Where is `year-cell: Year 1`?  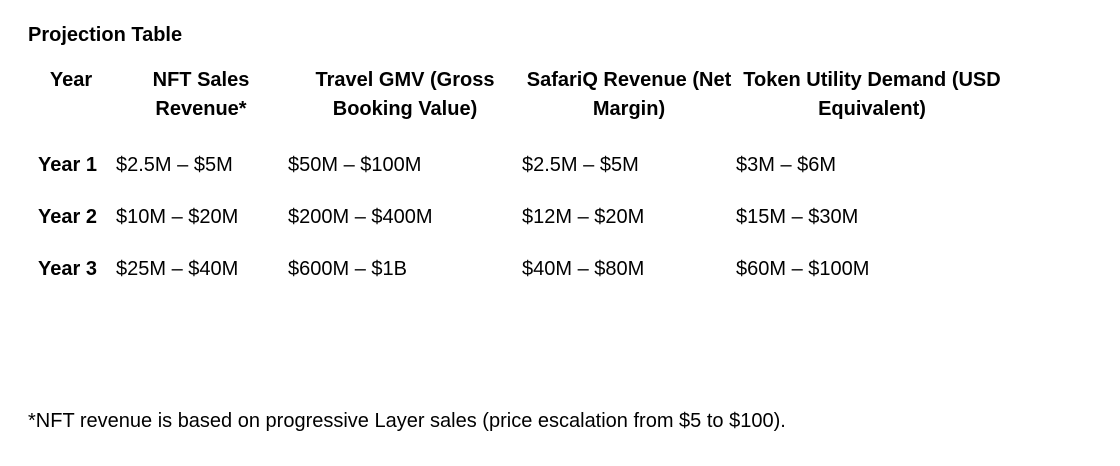
year-cell: Year 1 is located at coordinates (67, 165).